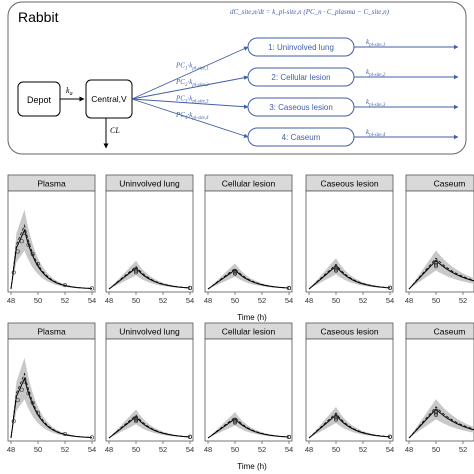  Describe the element at coordinates (192, 66) in the screenshot. I see `transfer-label-1: PC1·kpl-site,1` at that location.